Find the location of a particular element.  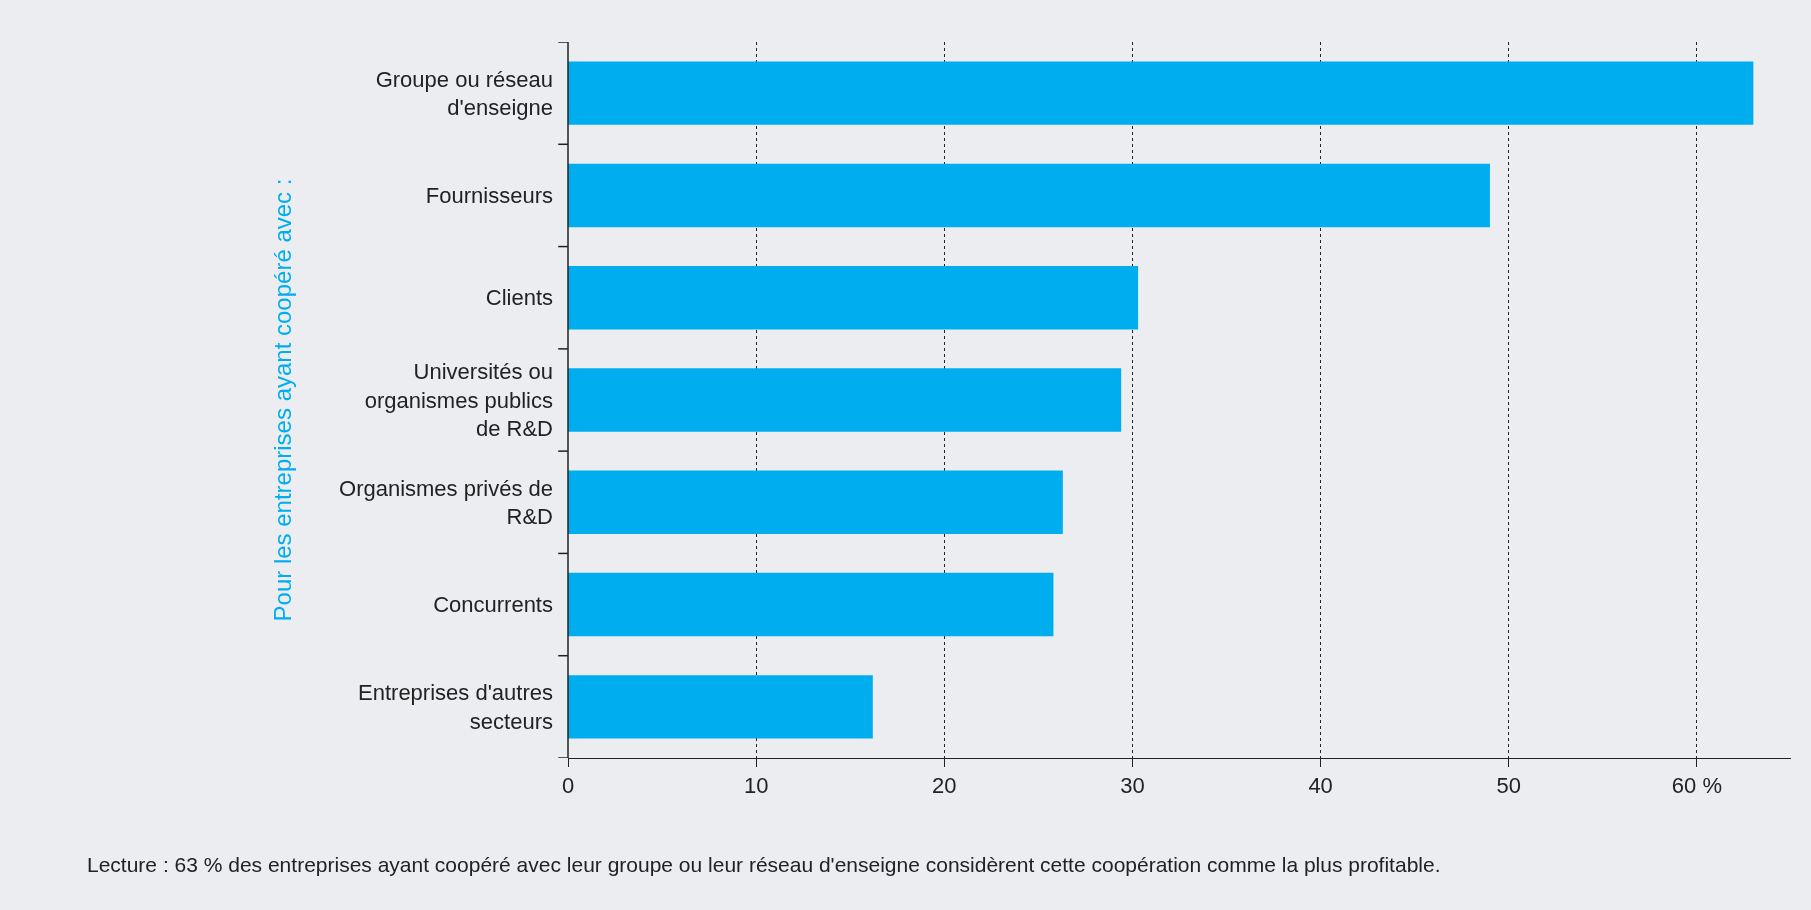

x-tick-label: 60 % is located at coordinates (1696, 786).